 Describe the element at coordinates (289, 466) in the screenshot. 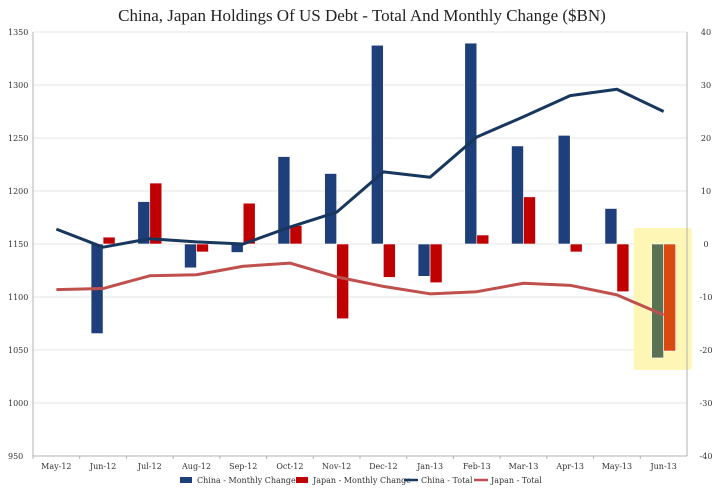

I see `x-axis-tick-label: Oct-12` at that location.